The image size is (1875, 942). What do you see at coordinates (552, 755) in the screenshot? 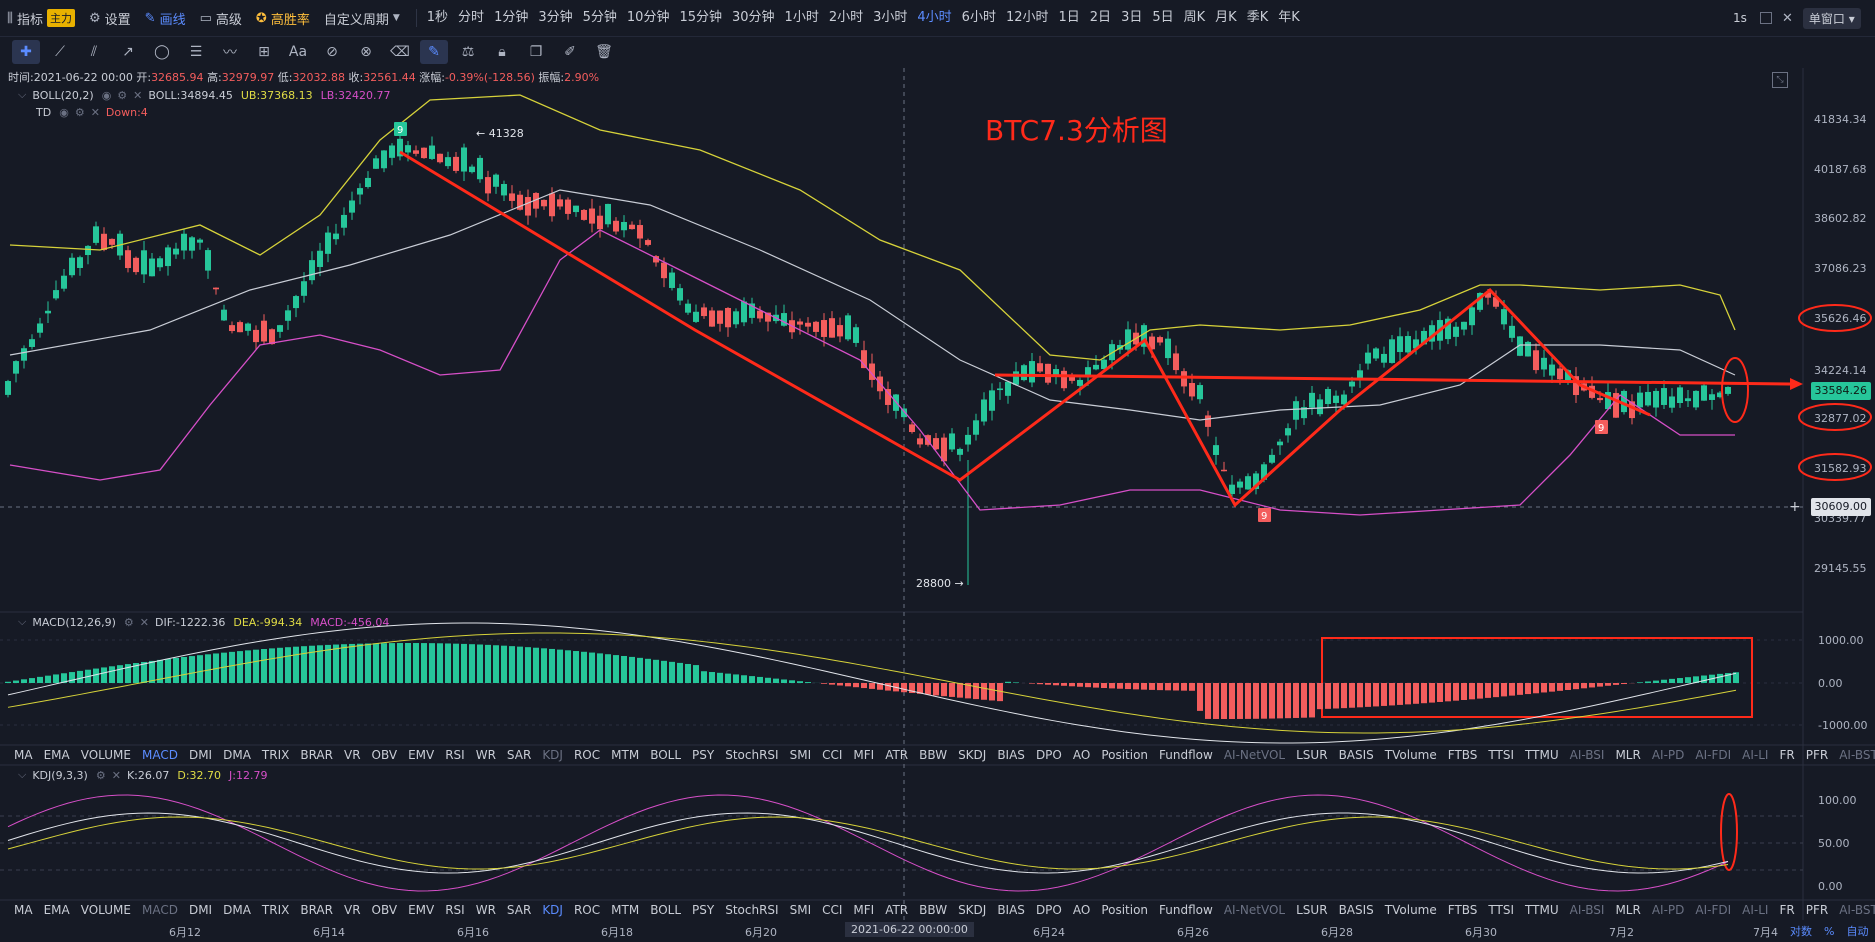
I see `indicator-tab-kdj: KDJ` at bounding box center [552, 755].